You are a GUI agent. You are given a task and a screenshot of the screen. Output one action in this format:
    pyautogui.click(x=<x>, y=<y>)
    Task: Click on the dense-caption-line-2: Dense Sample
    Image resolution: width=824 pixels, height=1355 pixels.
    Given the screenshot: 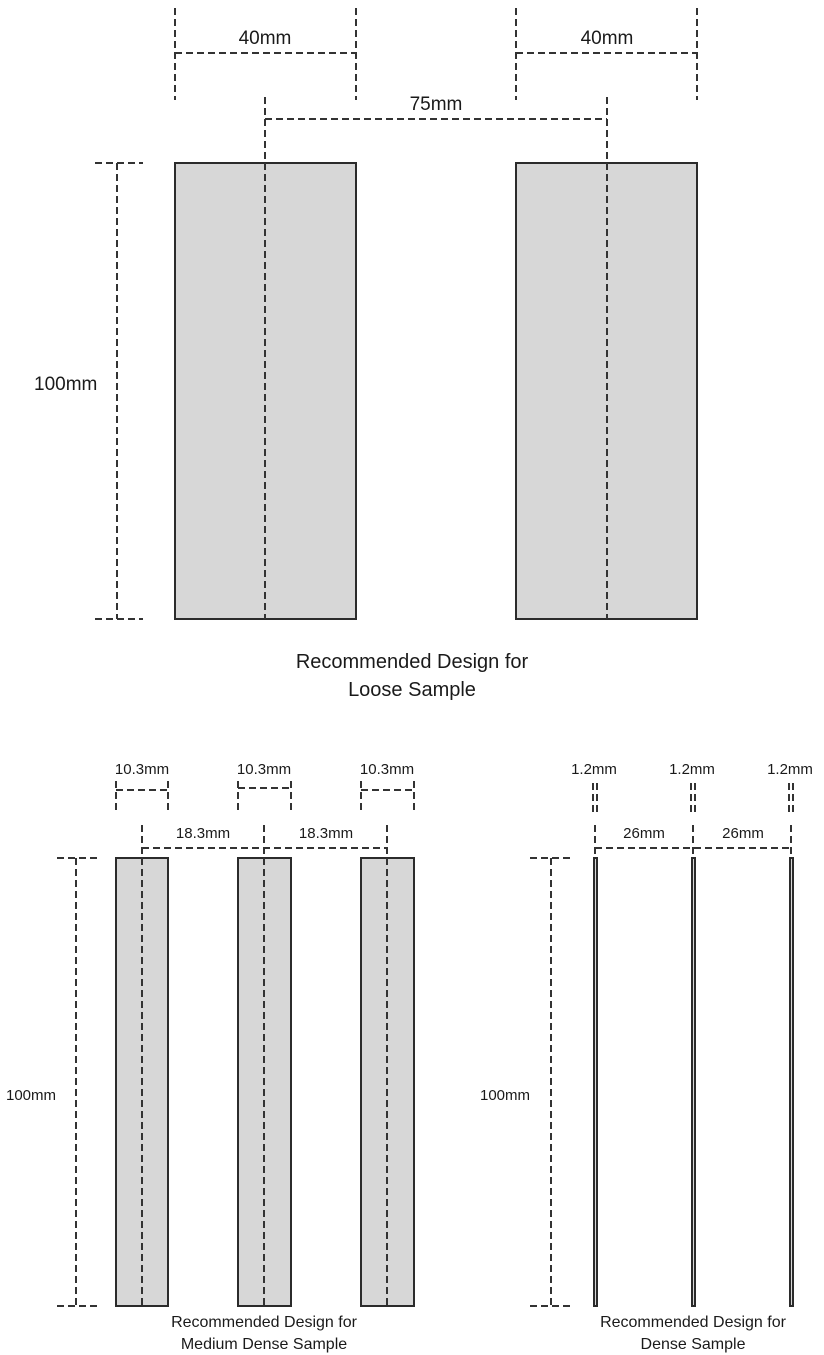 What is the action you would take?
    pyautogui.click(x=693, y=1344)
    